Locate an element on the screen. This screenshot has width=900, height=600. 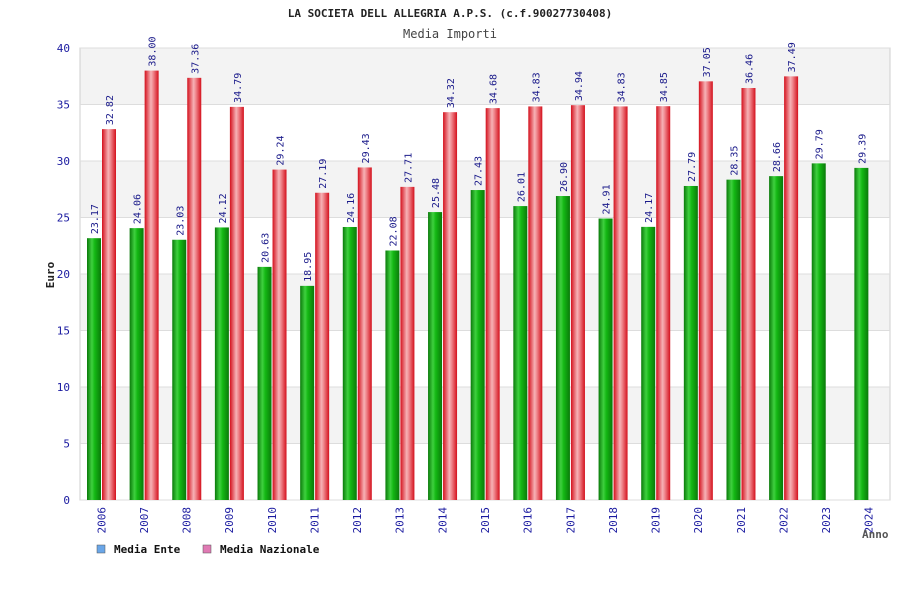
x-tick-label-2011: 2011 is located at coordinates (314, 520).